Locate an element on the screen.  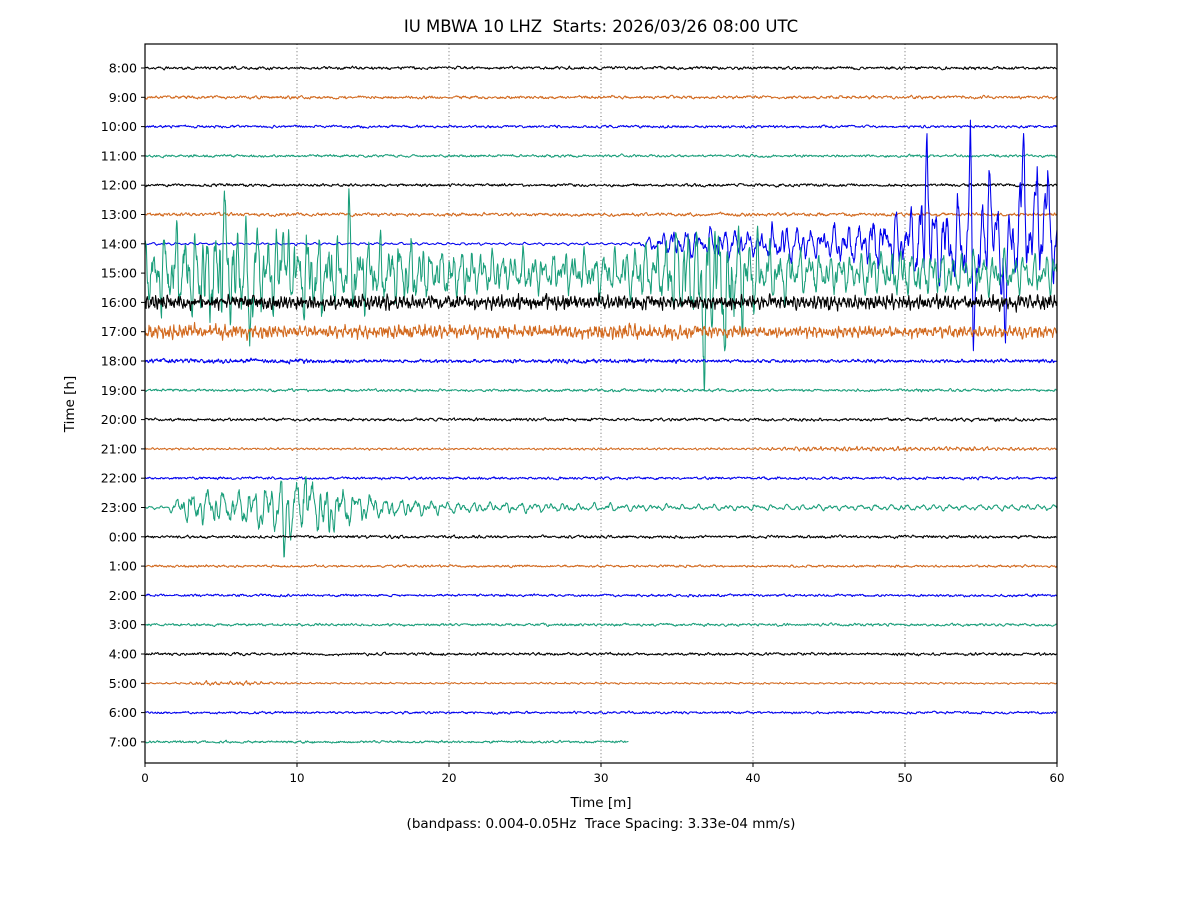
trace-4:00 is located at coordinates (601, 654).